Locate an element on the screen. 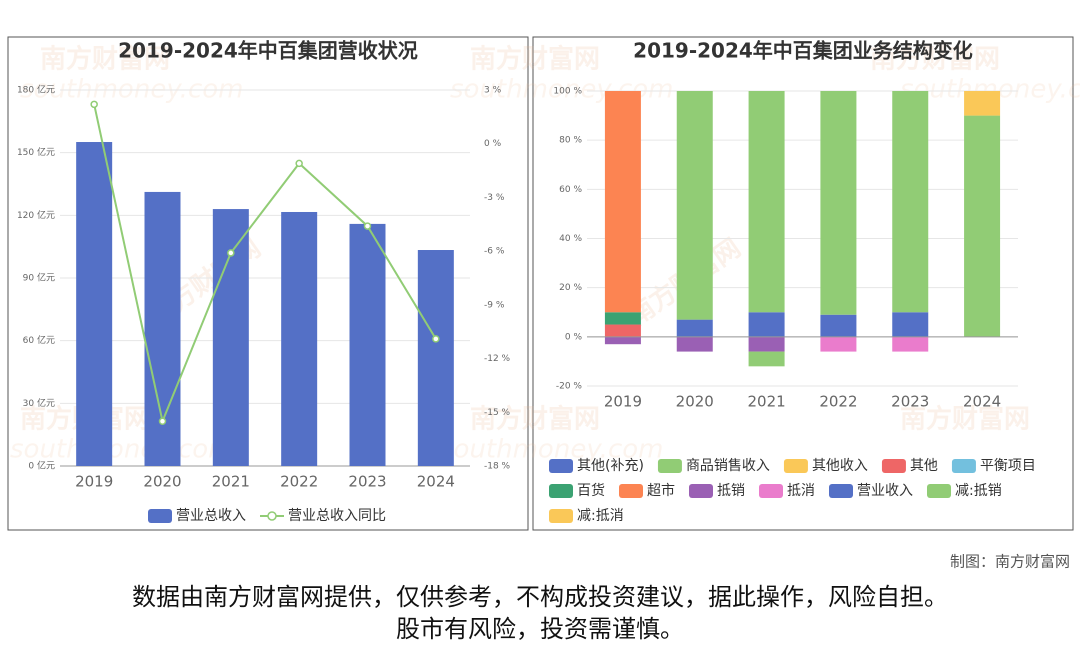  legend-label: 平衡项目 is located at coordinates (1008, 466).